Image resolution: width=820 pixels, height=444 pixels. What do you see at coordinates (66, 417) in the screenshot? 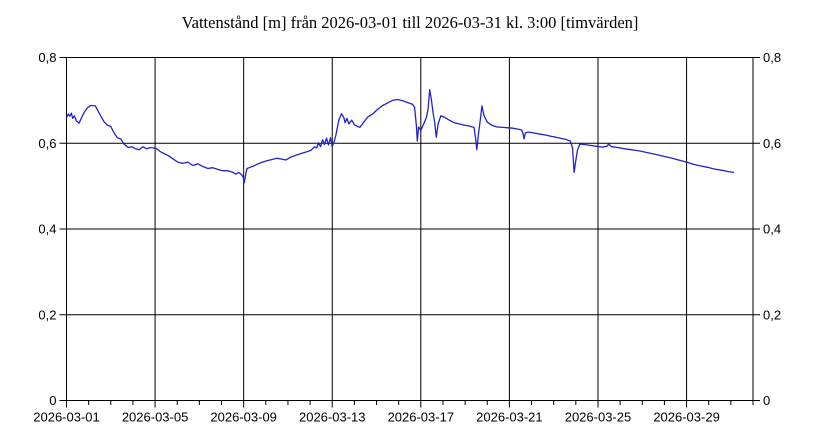
I see `x-axis-label: 2026-03-01` at bounding box center [66, 417].